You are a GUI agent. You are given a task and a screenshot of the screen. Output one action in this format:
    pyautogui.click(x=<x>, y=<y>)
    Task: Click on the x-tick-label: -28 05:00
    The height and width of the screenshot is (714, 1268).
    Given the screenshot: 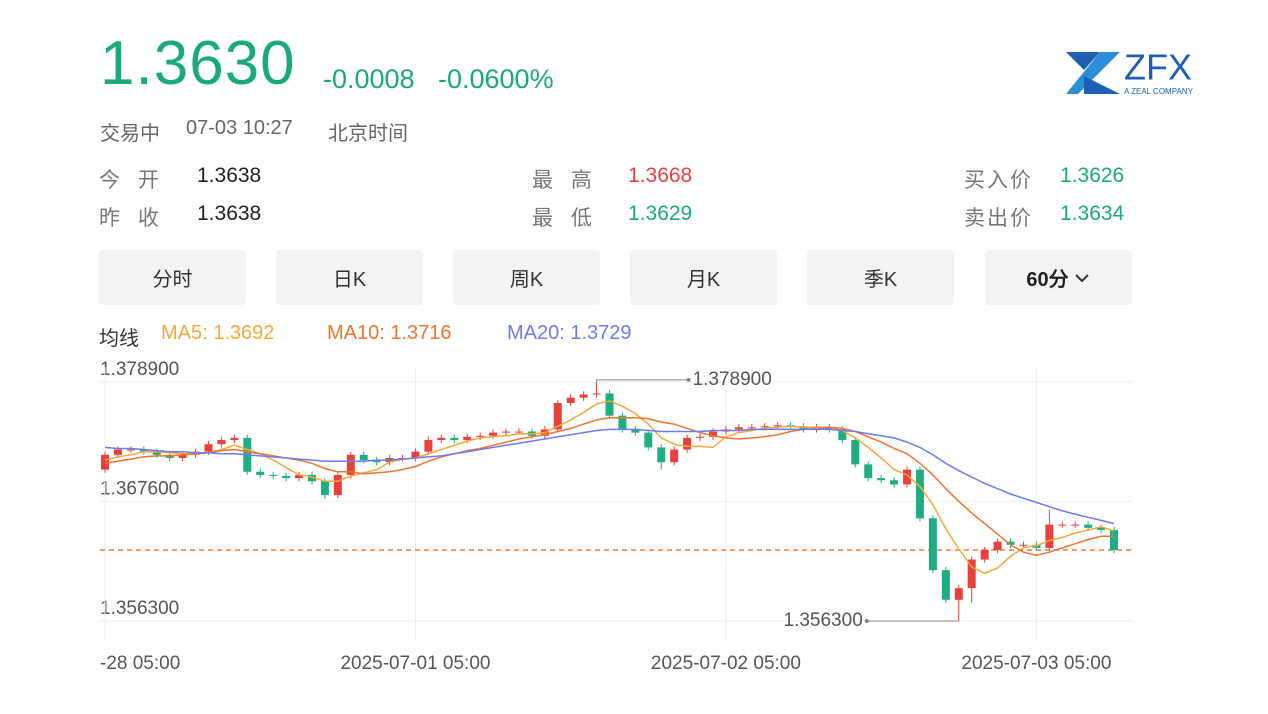 What is the action you would take?
    pyautogui.click(x=140, y=663)
    